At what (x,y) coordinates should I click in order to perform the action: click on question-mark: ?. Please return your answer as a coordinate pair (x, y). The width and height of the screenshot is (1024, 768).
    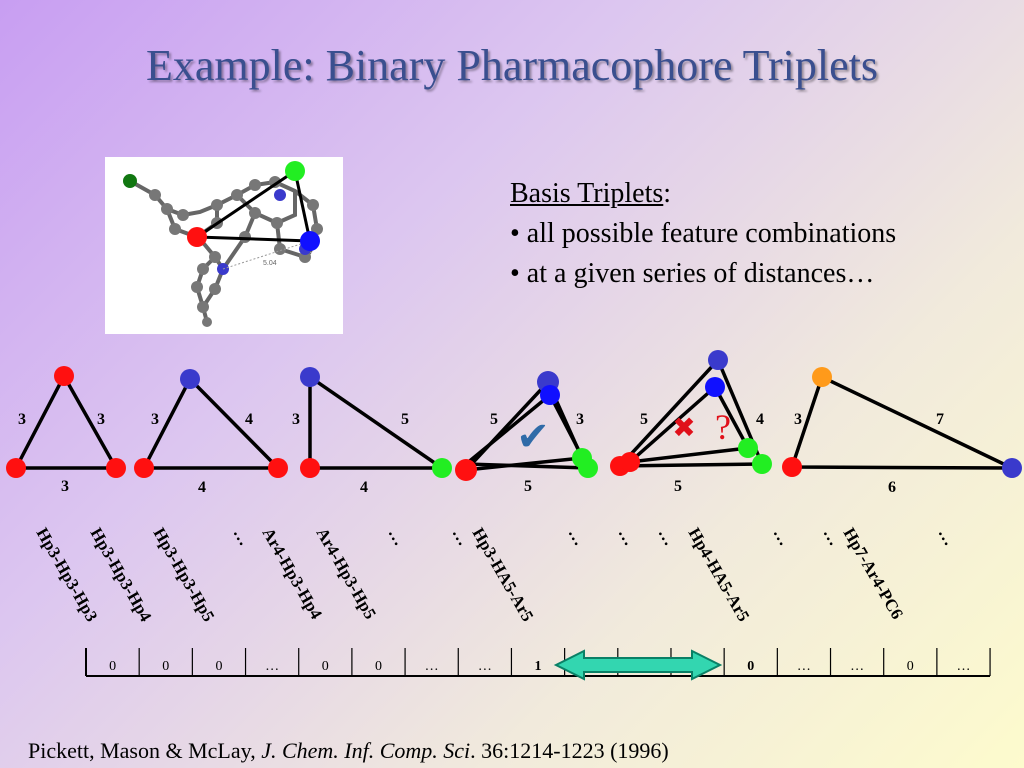
    Looking at the image, I should click on (723, 427).